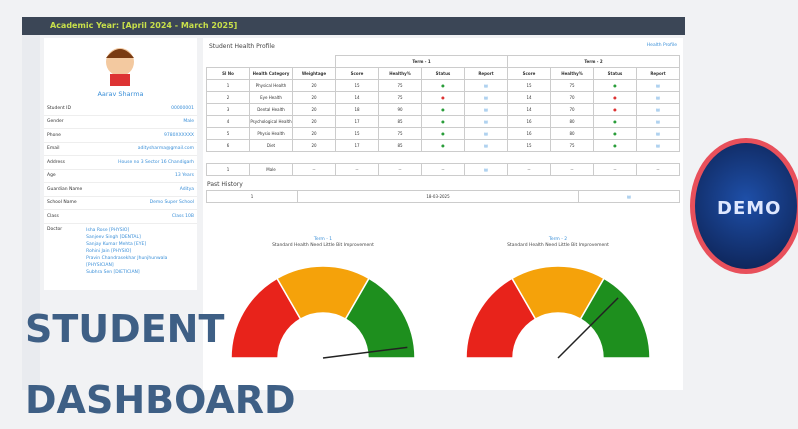  Describe the element at coordinates (443, 145) in the screenshot. I see `table-row: 6 Diet 20 17 85 ● ▤ 15 75 ● ▤` at that location.